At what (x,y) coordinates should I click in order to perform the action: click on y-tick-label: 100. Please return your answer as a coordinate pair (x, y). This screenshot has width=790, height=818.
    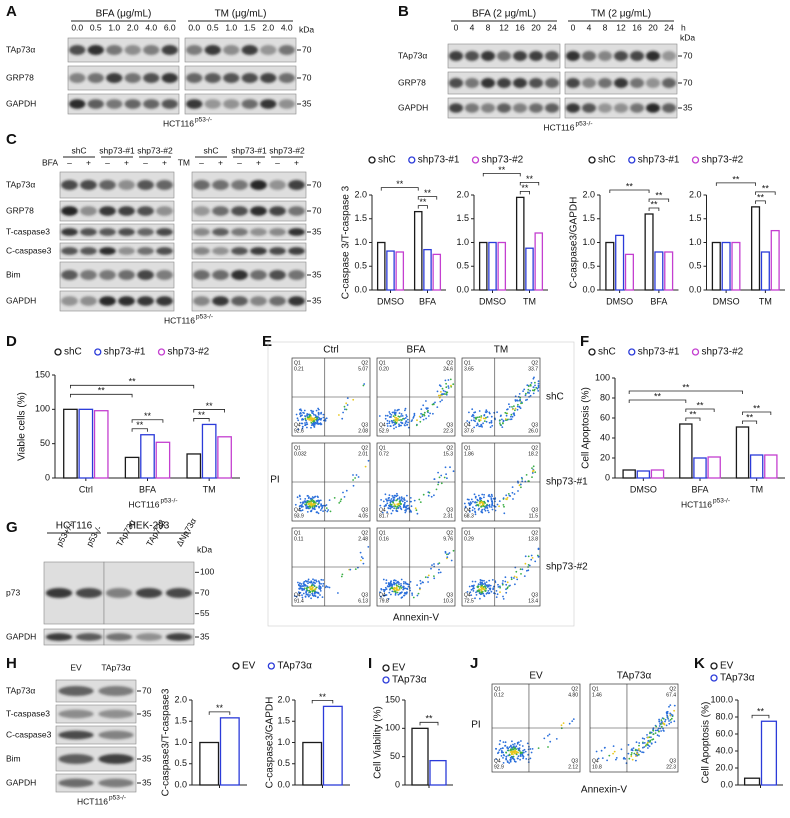
    Looking at the image, I should click on (392, 728).